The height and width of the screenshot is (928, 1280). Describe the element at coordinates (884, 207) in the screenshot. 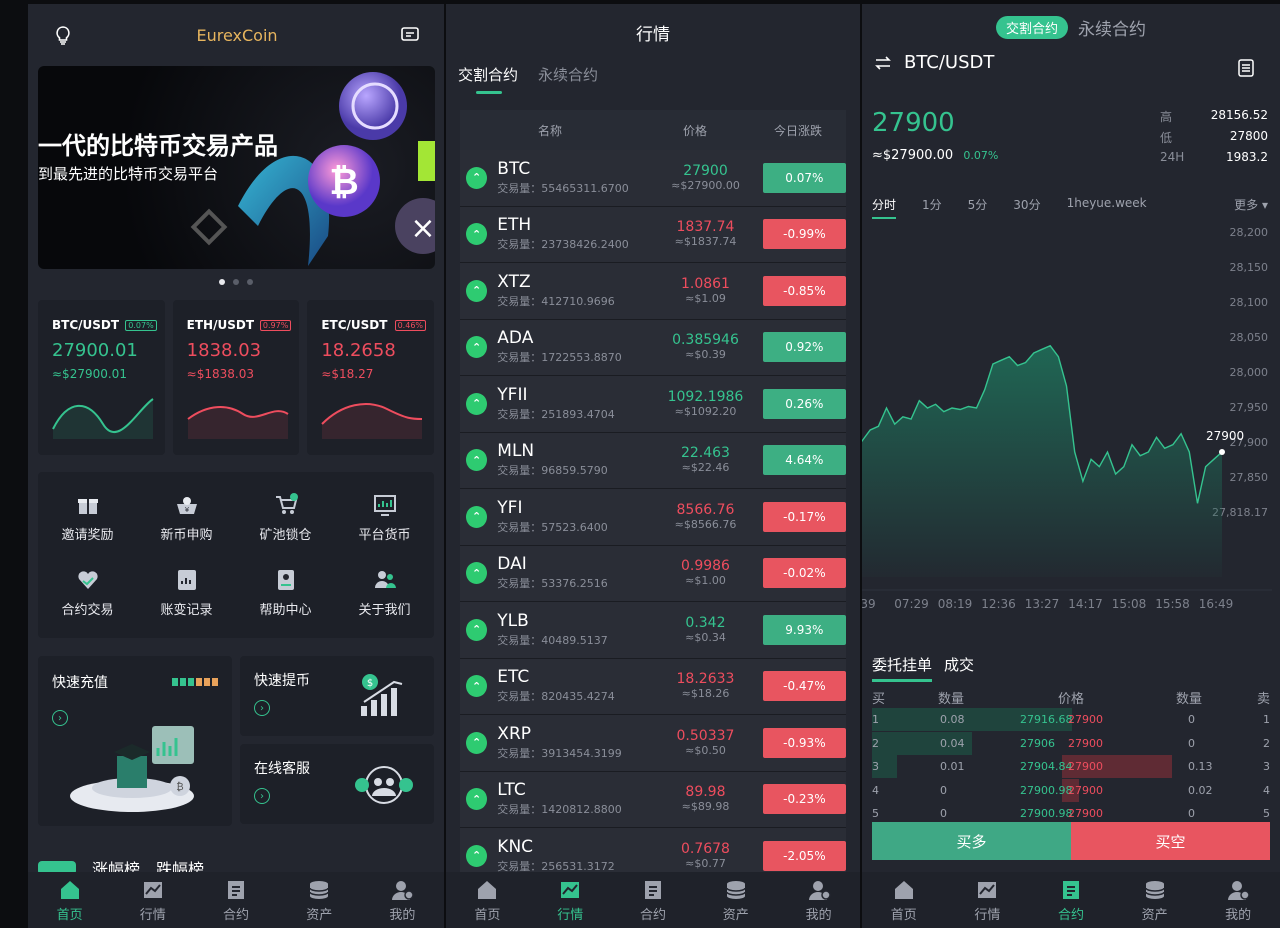

I see `interval-time: 分时` at that location.